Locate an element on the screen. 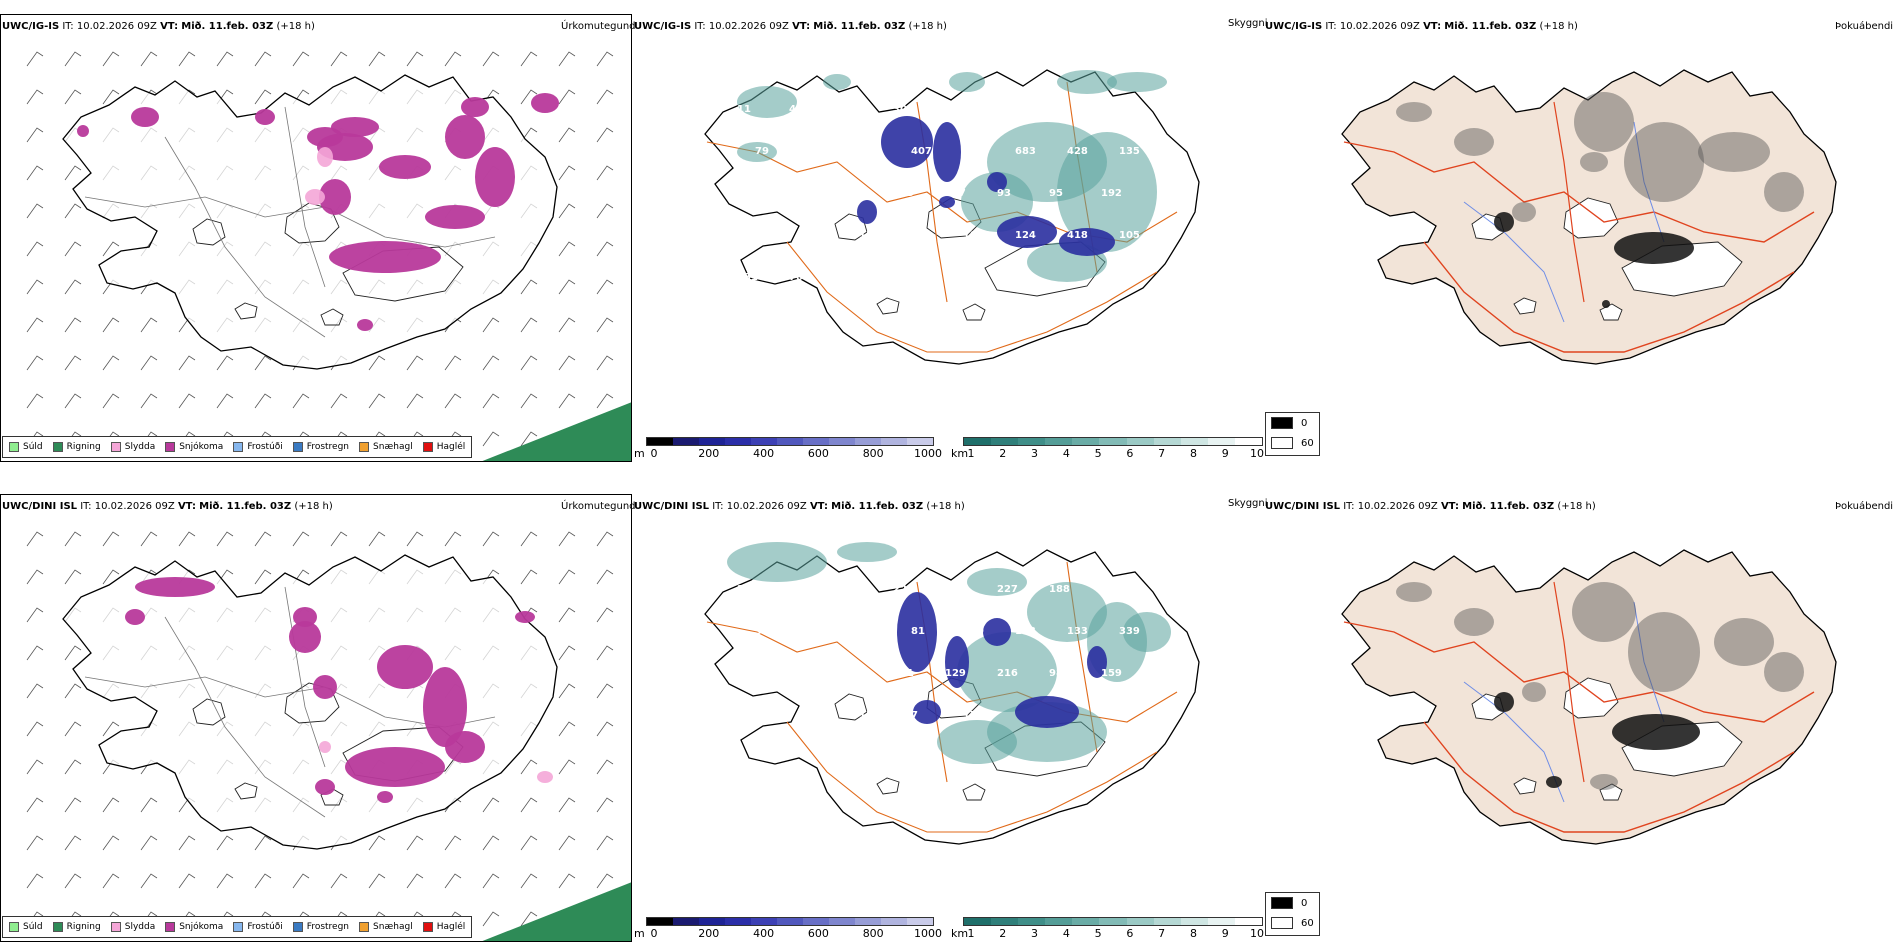  colorbar-strip is located at coordinates (790, 921).